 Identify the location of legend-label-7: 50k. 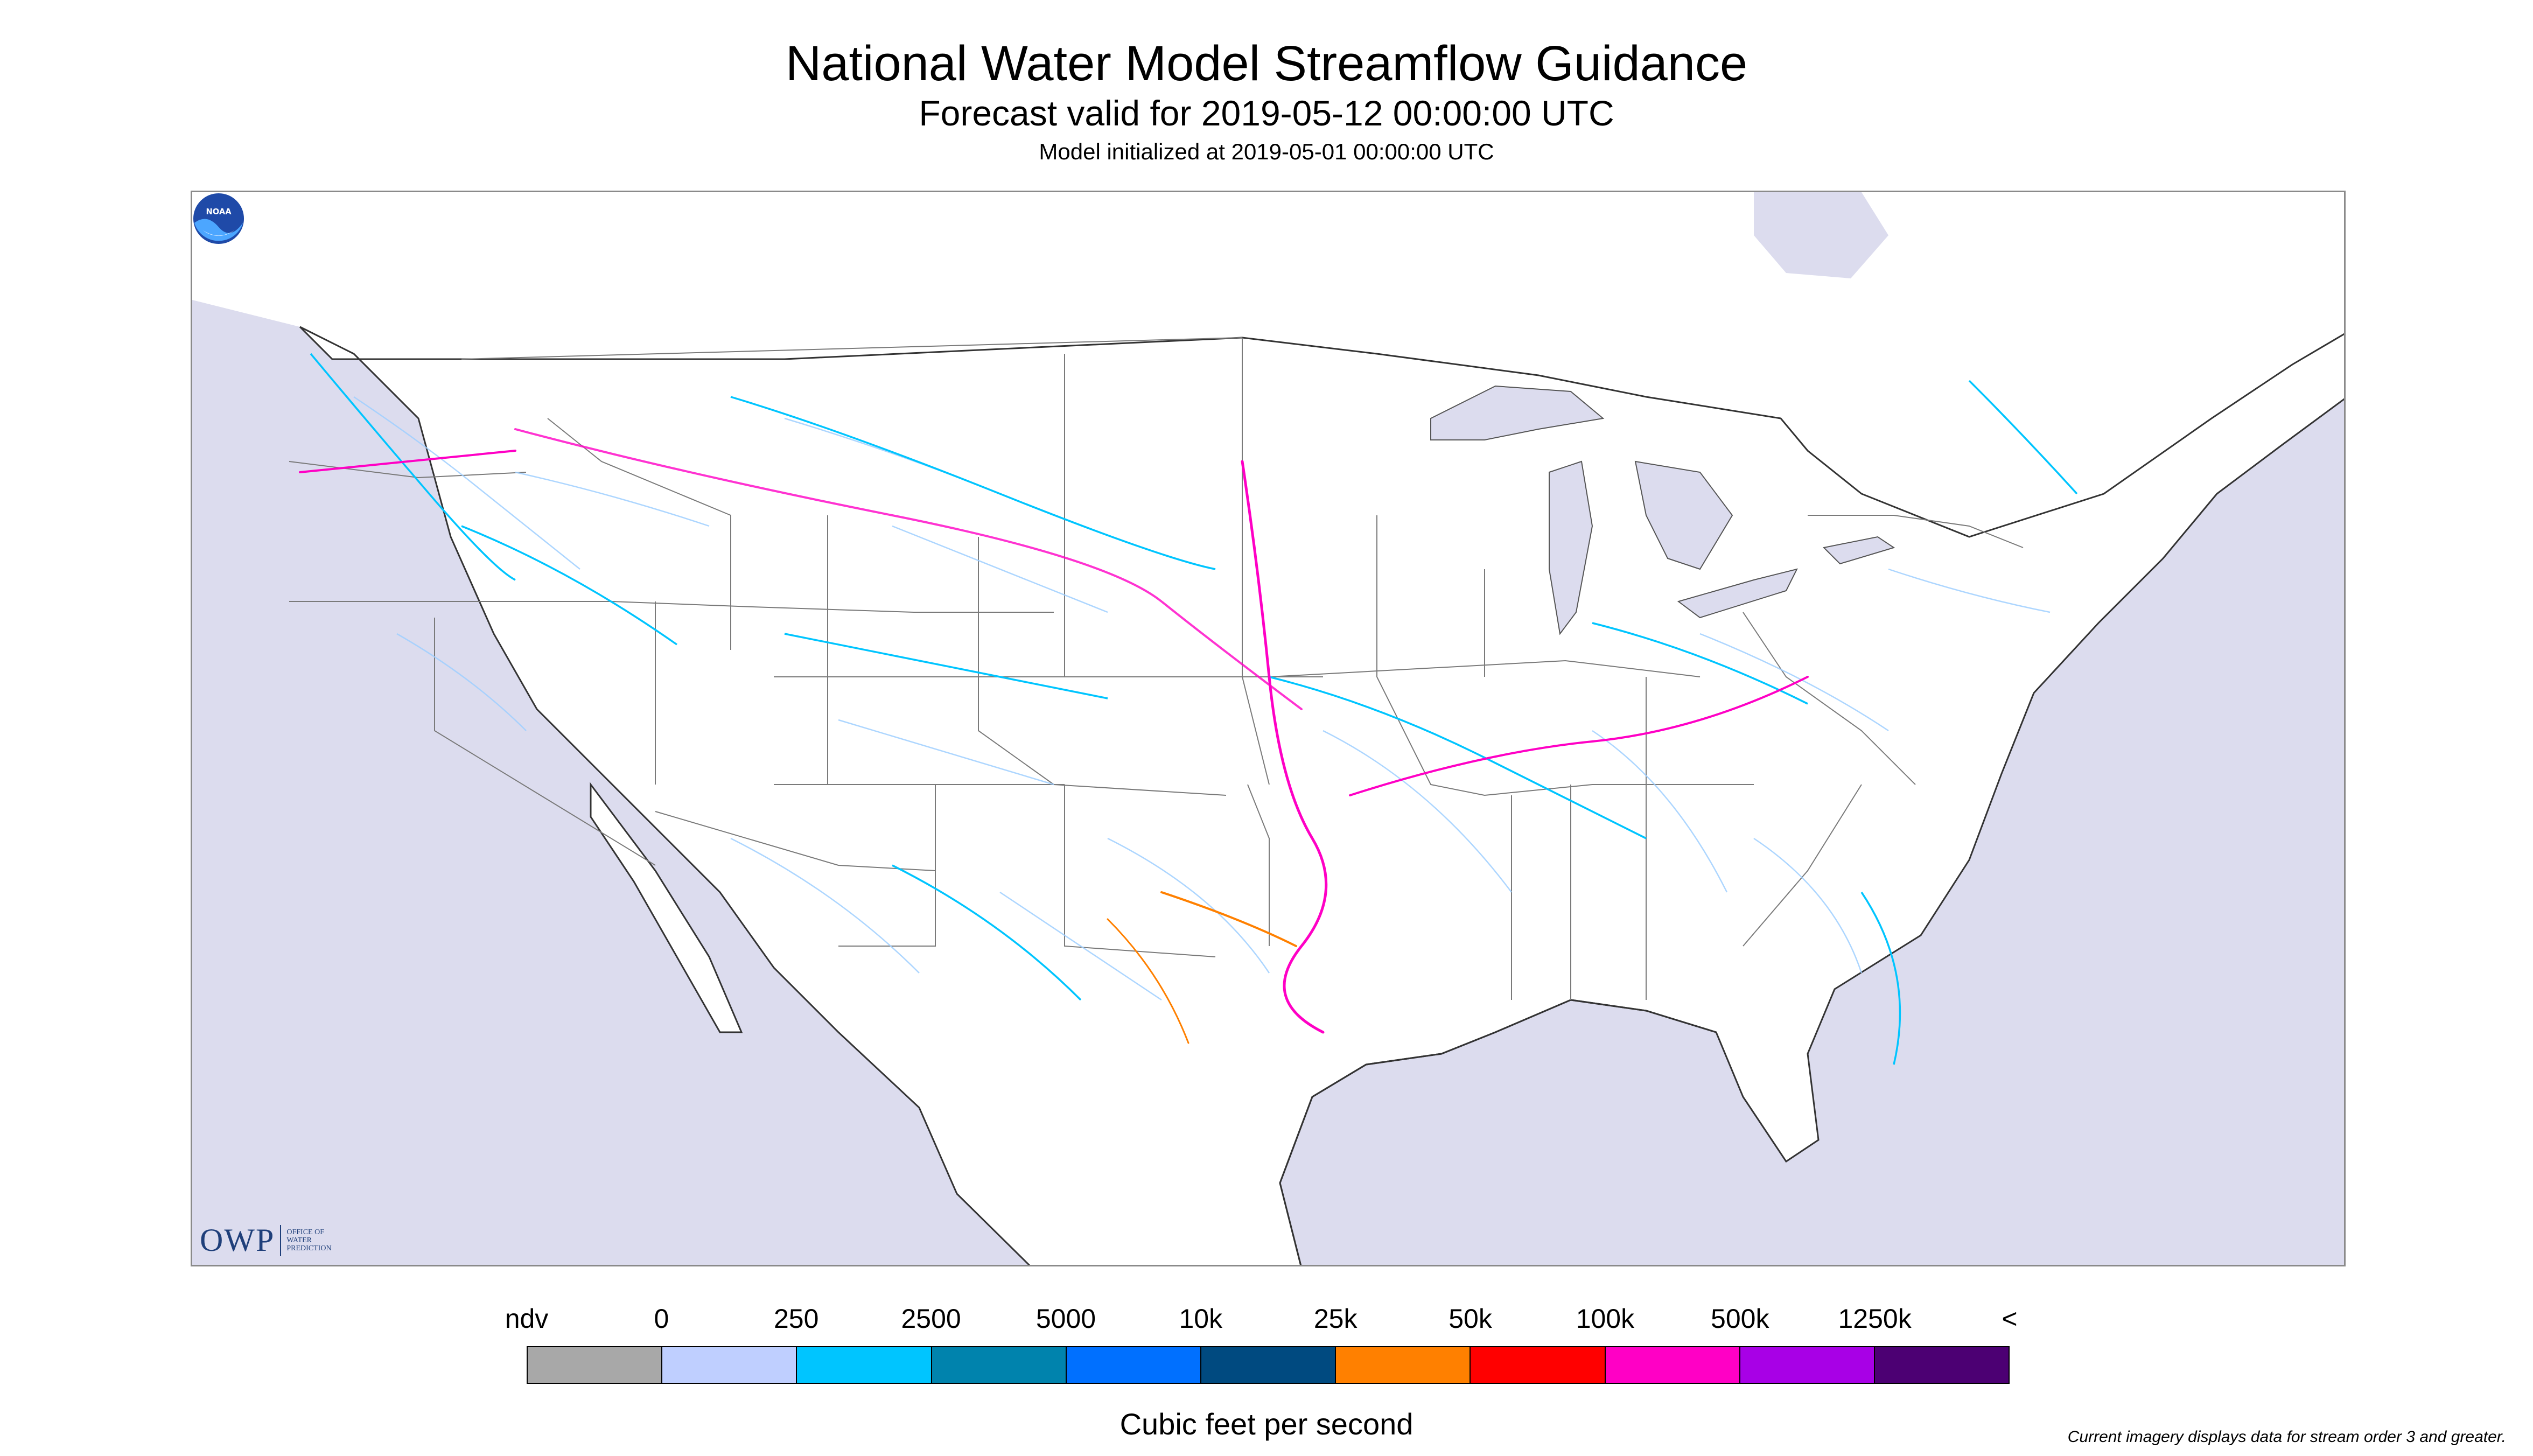
(1471, 1319).